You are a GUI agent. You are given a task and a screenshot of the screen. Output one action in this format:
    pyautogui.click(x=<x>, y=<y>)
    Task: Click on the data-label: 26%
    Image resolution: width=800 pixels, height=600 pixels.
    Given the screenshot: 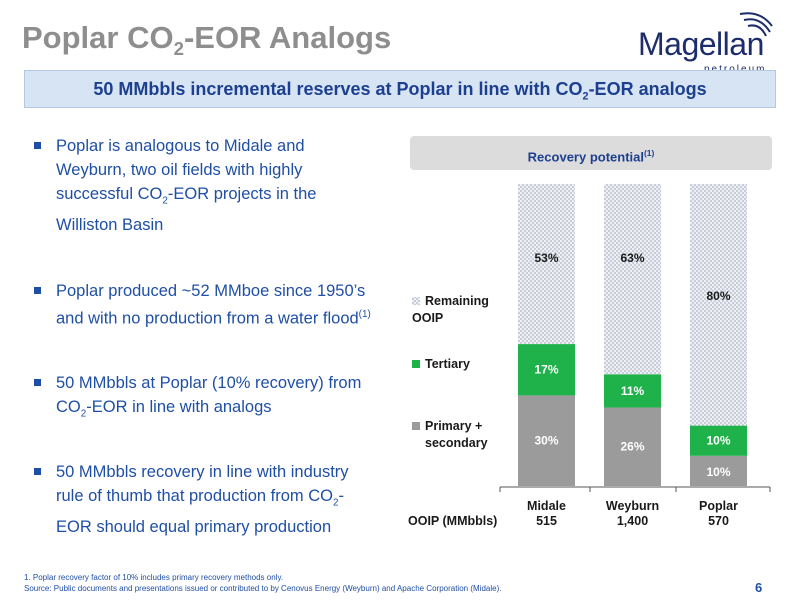 What is the action you would take?
    pyautogui.click(x=632, y=447)
    